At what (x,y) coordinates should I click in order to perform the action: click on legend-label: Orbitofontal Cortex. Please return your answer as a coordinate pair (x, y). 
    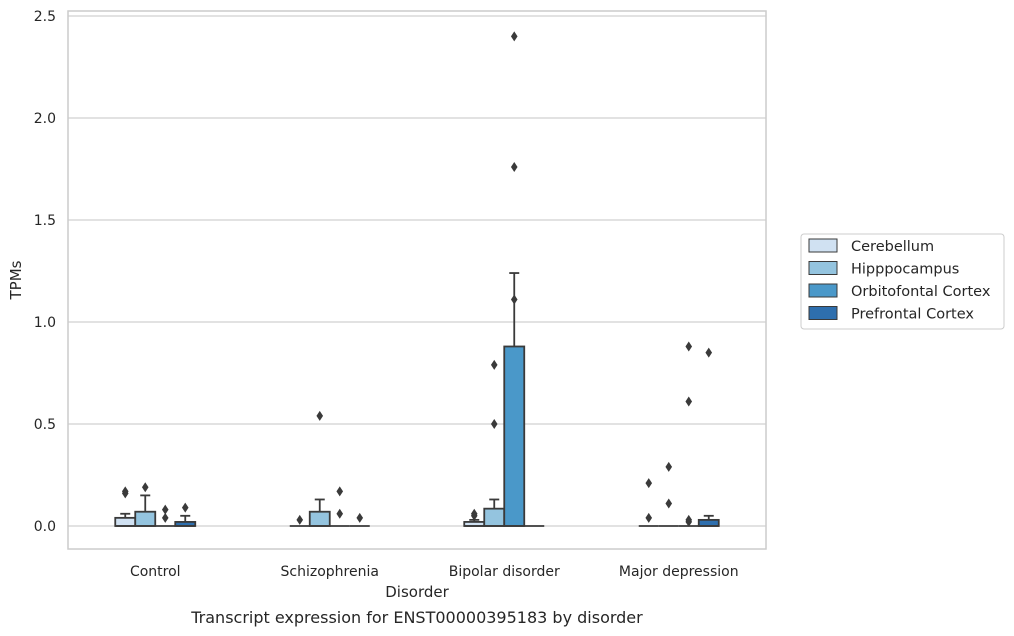
    Looking at the image, I should click on (921, 292).